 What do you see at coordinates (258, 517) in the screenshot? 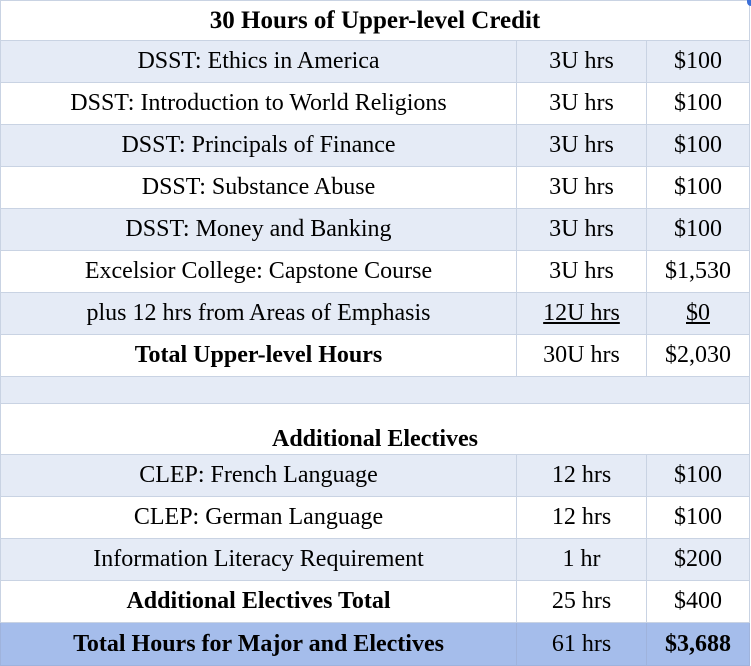
I see `course-name: CLEP: German Language` at bounding box center [258, 517].